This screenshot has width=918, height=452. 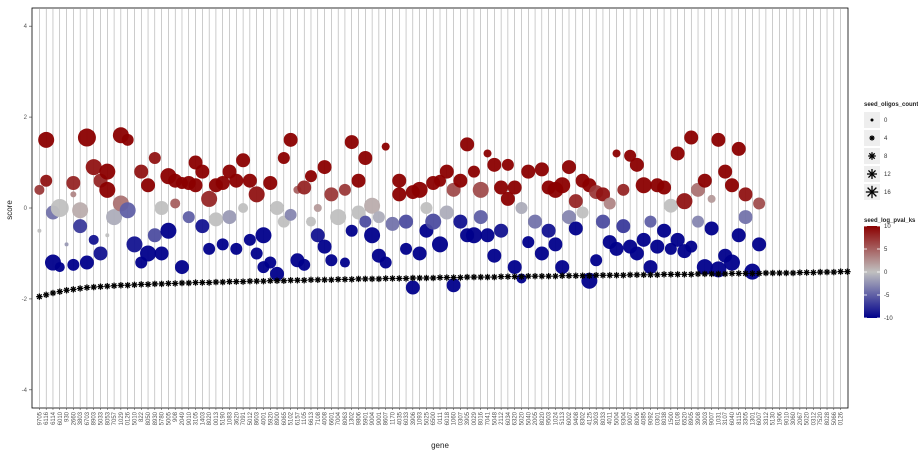 What do you see at coordinates (516, 418) in the screenshot?
I see `x-tick-label: 6320` at bounding box center [516, 418].